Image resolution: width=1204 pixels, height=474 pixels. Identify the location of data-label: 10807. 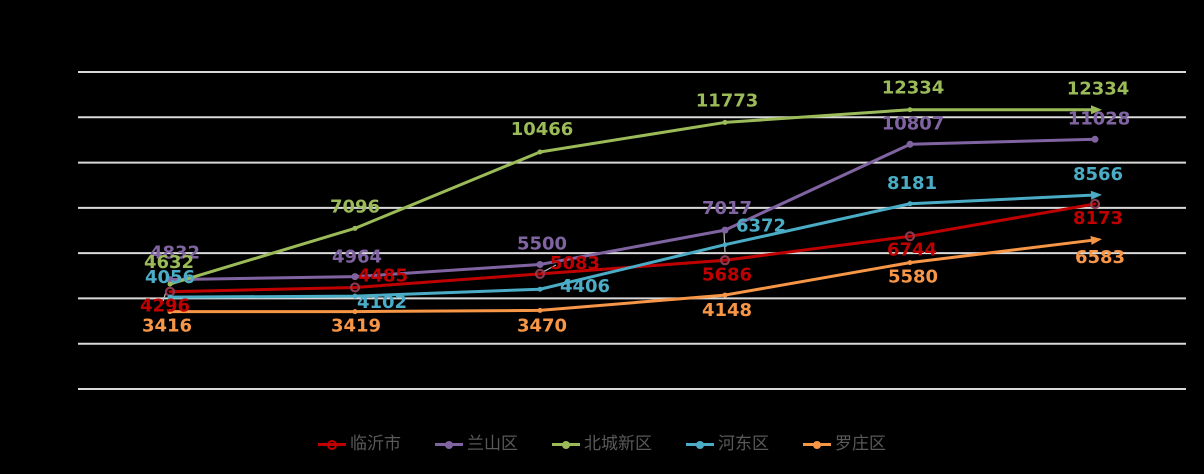
(913, 123).